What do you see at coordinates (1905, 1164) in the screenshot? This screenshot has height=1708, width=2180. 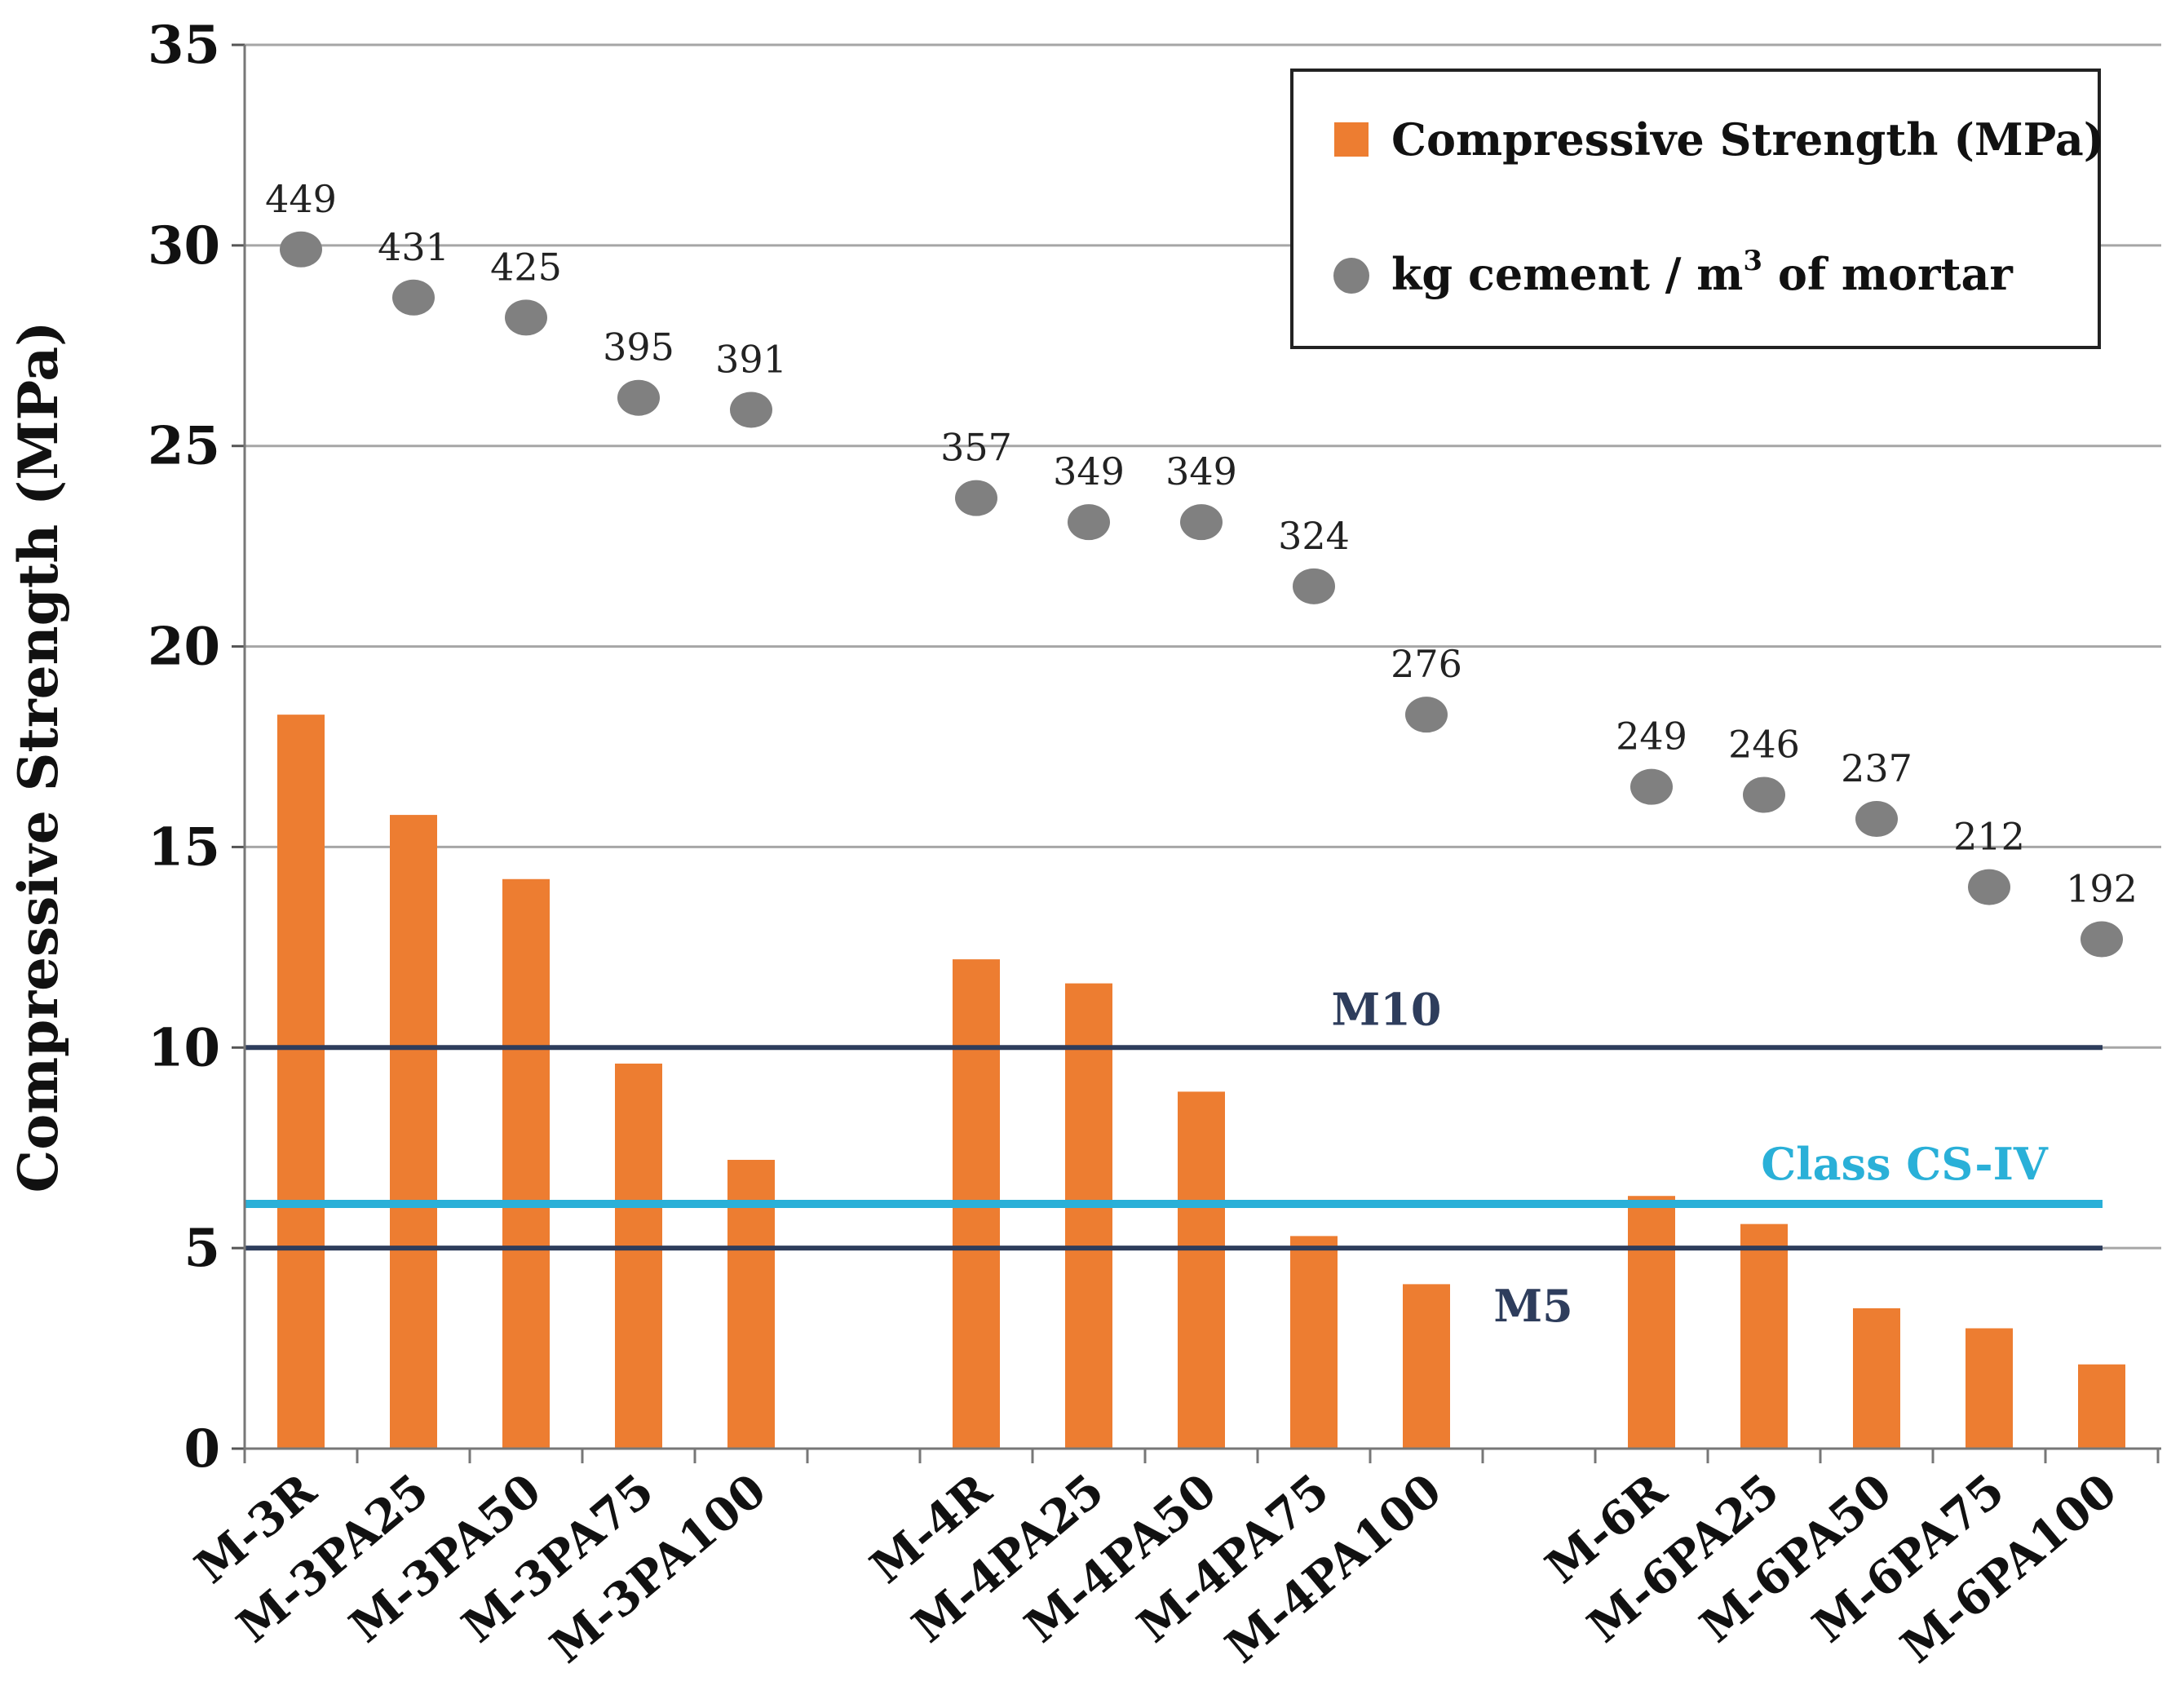 I see `reference-line-label: Class CS-IV` at bounding box center [1905, 1164].